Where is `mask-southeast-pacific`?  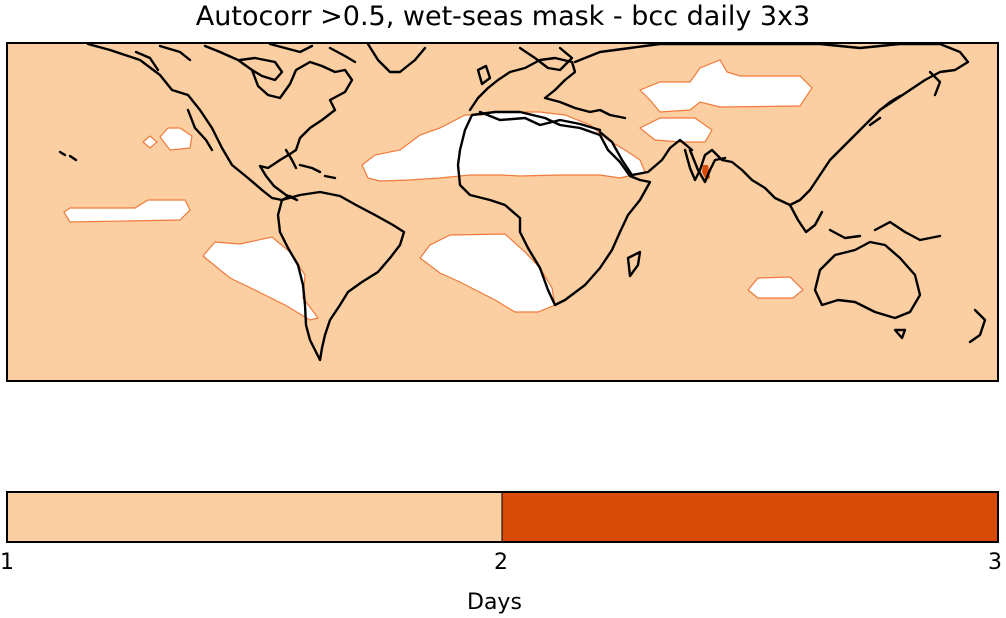 mask-southeast-pacific is located at coordinates (261, 278).